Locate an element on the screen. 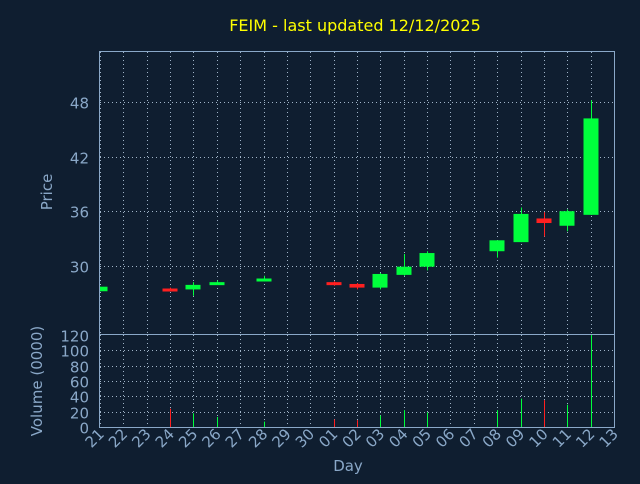 This screenshot has height=484, width=640. x-tick-label: 30 is located at coordinates (305, 438).